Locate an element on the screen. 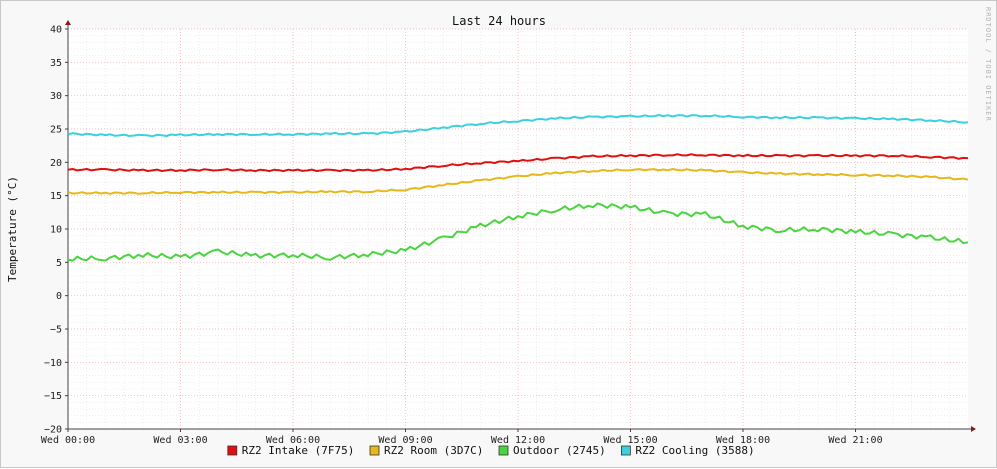  y-tick-label: 30 is located at coordinates (56, 96).